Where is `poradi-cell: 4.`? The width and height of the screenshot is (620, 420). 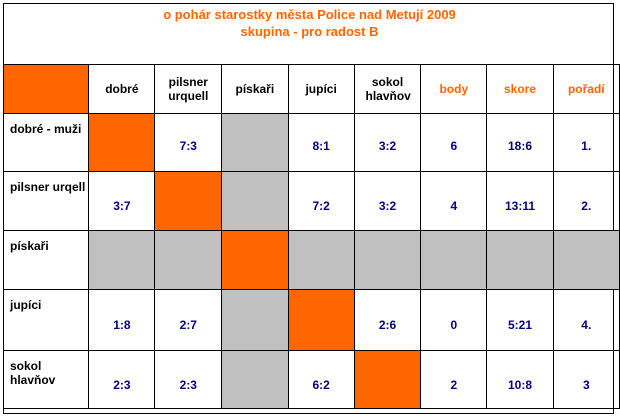 poradi-cell: 4. is located at coordinates (586, 320).